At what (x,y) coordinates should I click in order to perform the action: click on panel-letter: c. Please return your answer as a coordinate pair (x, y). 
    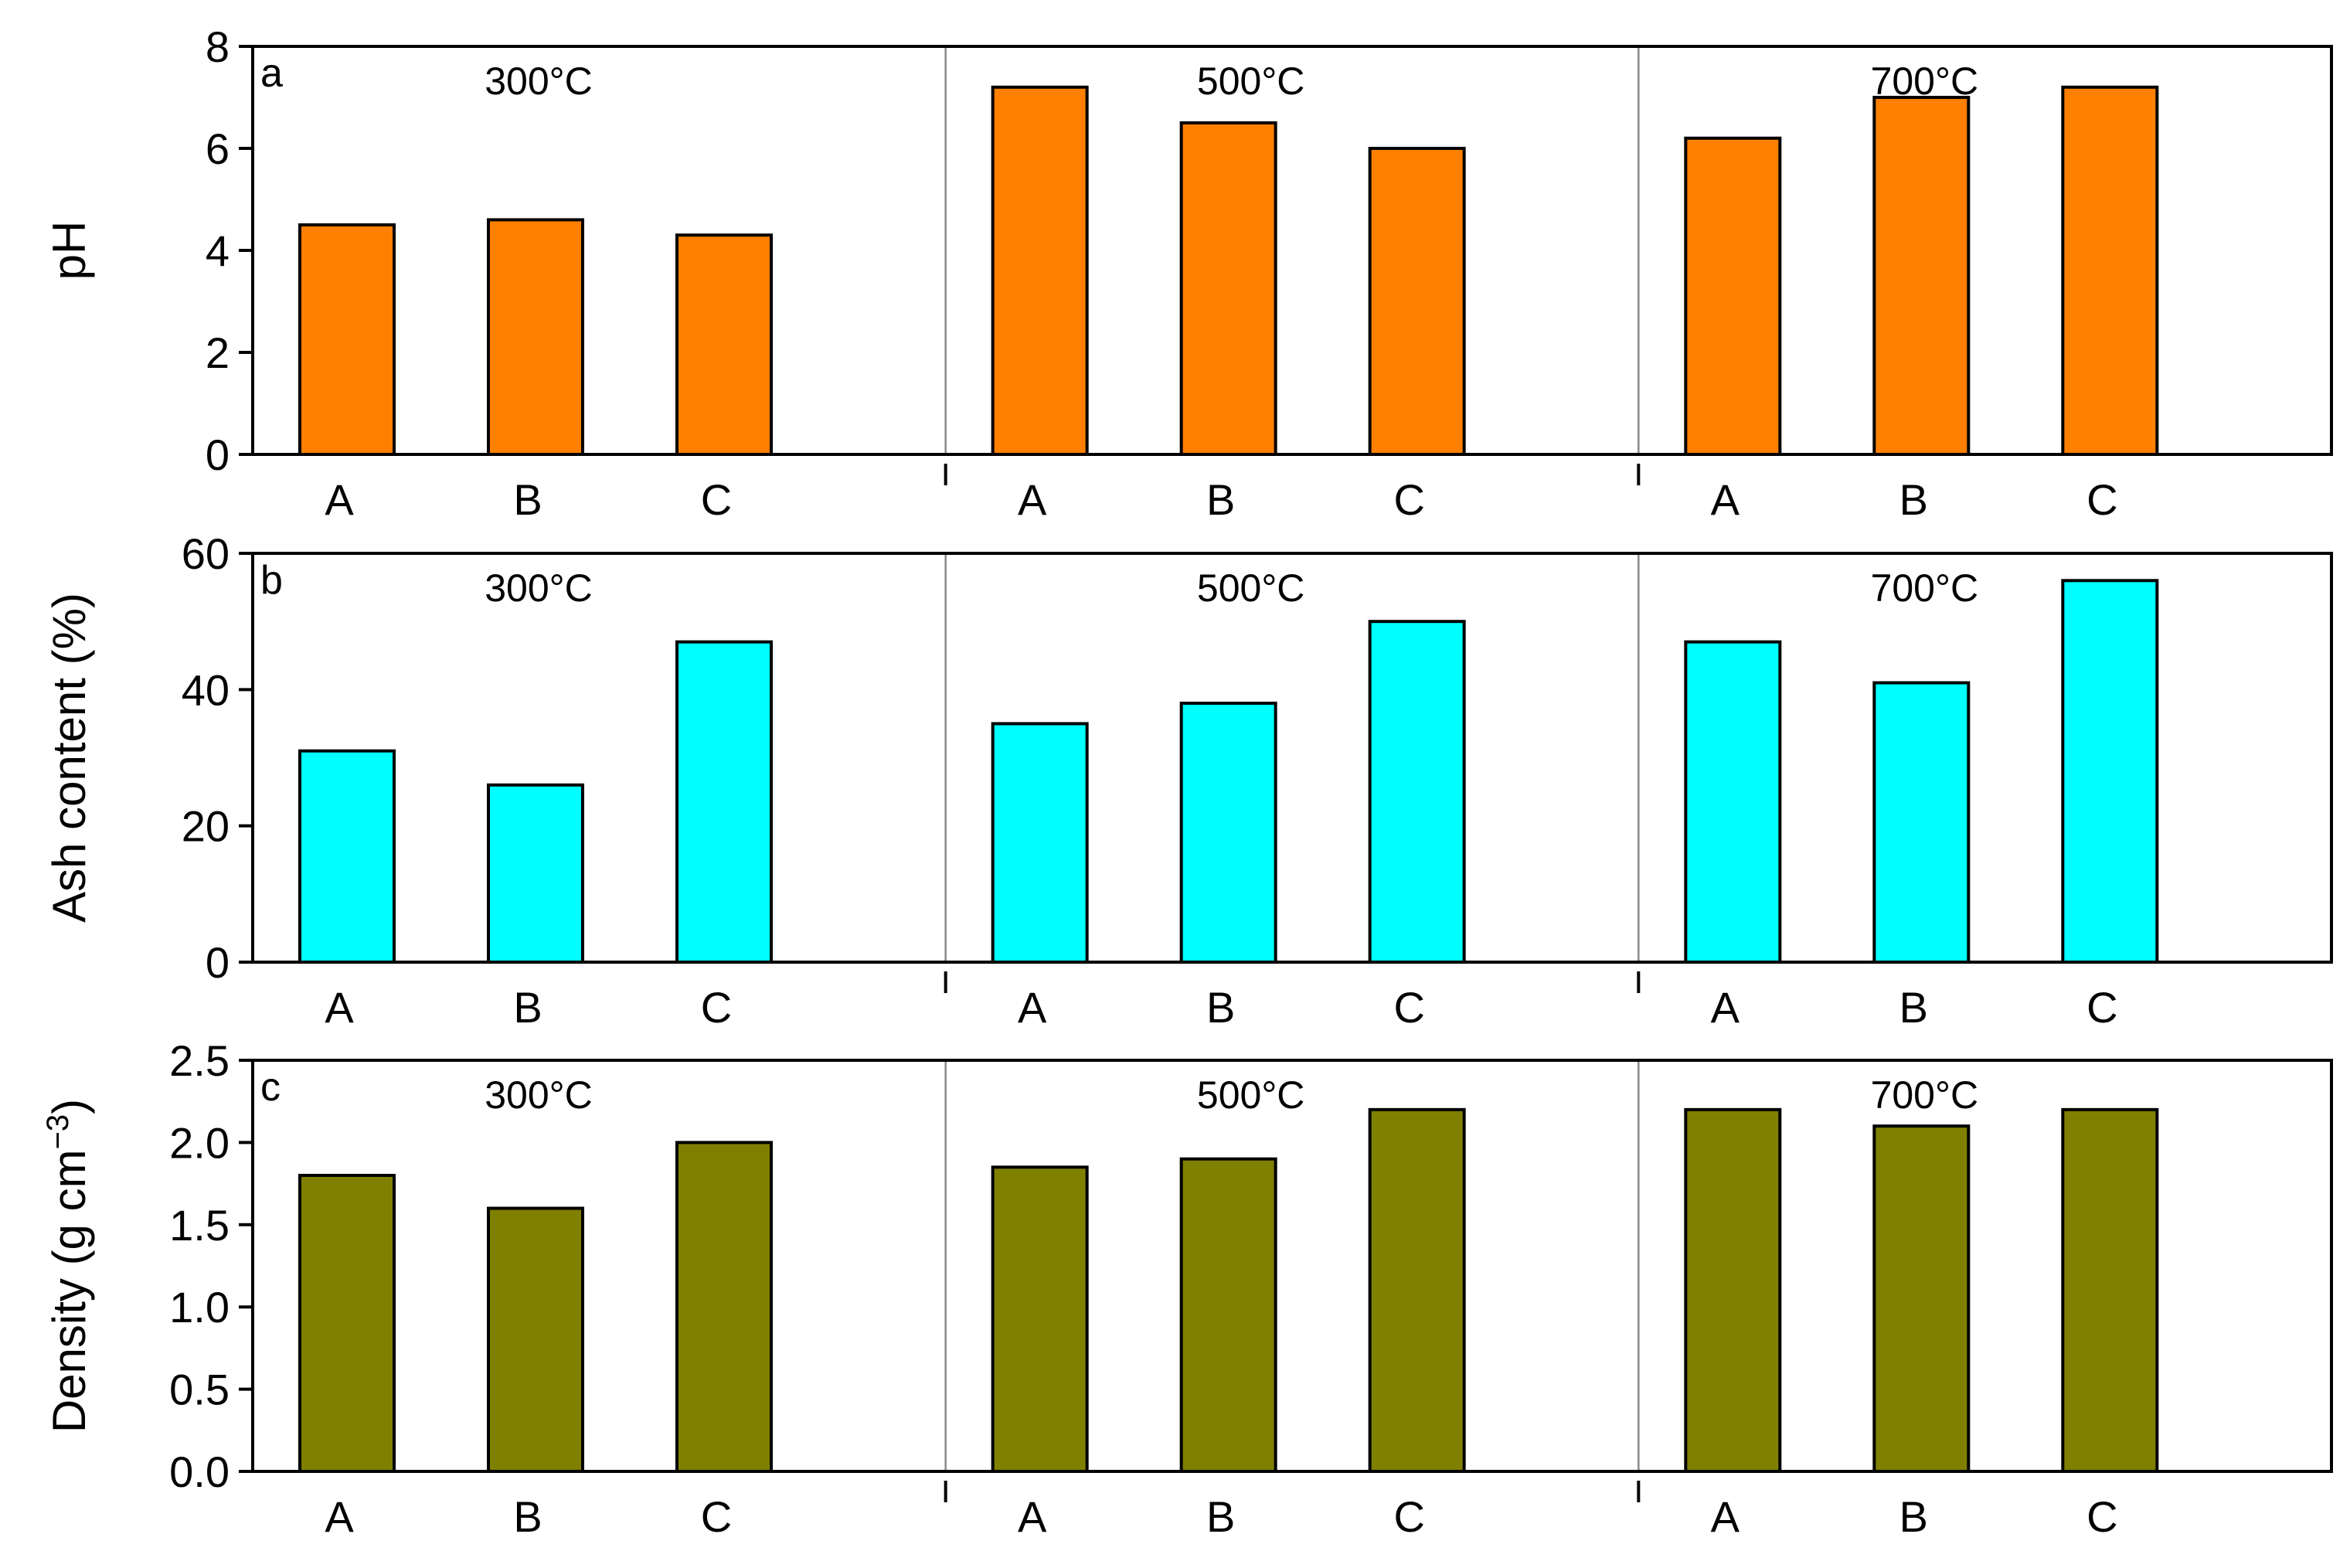
    Looking at the image, I should click on (270, 1087).